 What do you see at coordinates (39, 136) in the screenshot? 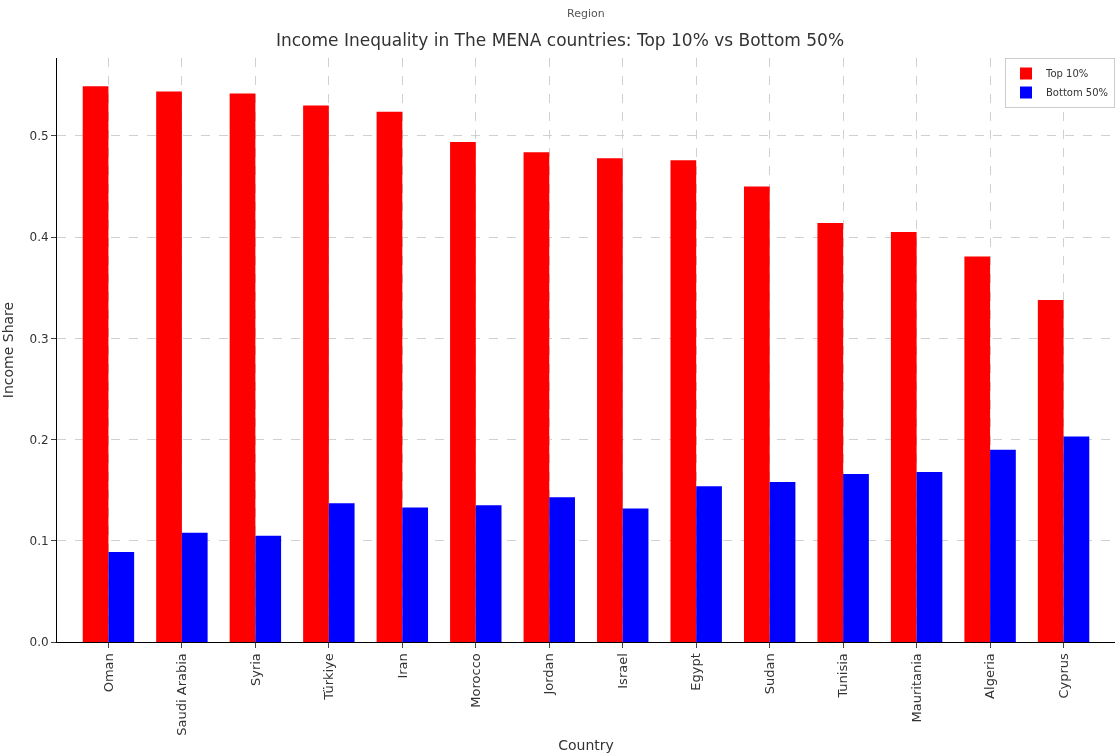
I see `y-tick-label: 0.5` at bounding box center [39, 136].